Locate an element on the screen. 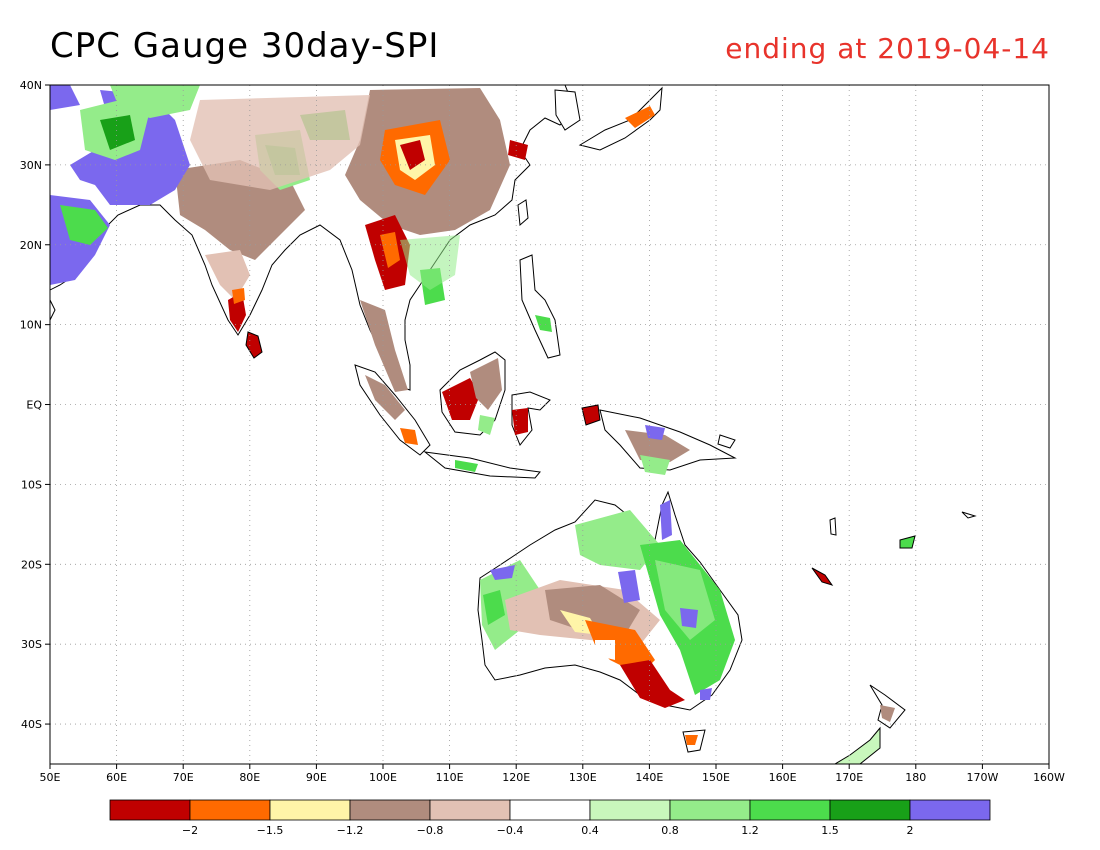 The height and width of the screenshot is (850, 1100). spi-patch-borneo-green is located at coordinates (486, 425).